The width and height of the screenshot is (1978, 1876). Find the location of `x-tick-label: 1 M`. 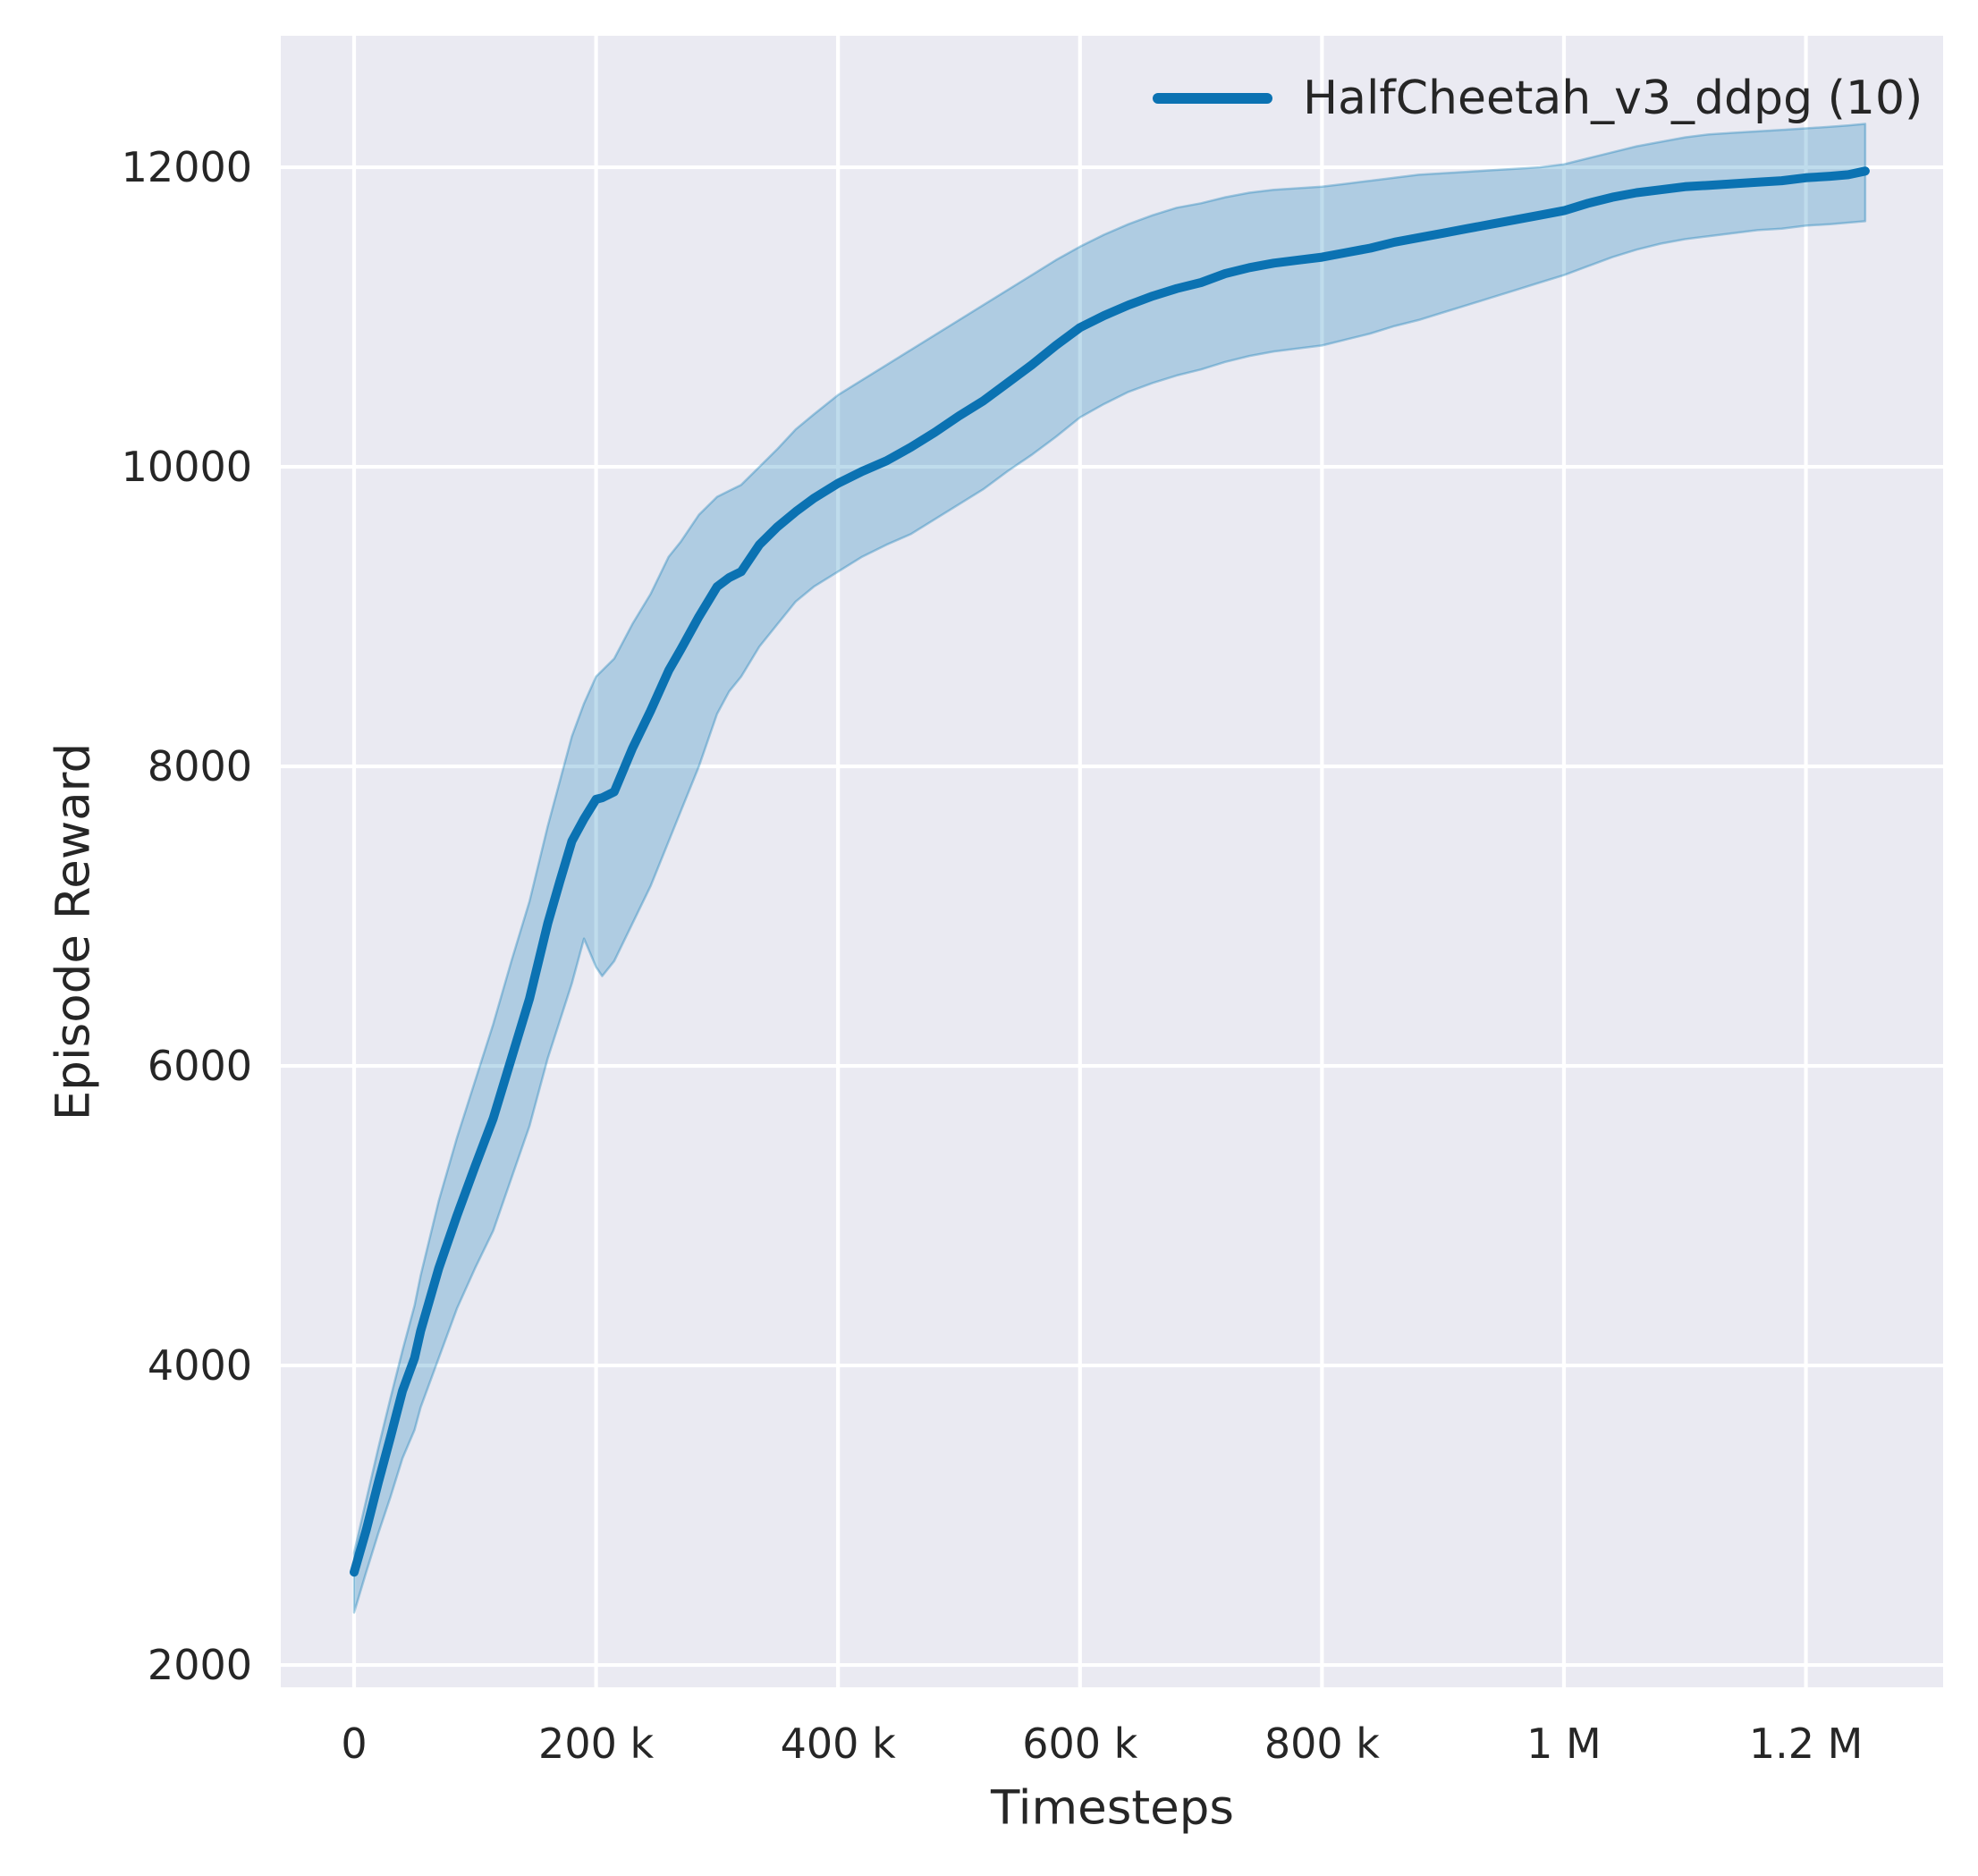

x-tick-label: 1 M is located at coordinates (1564, 1744).